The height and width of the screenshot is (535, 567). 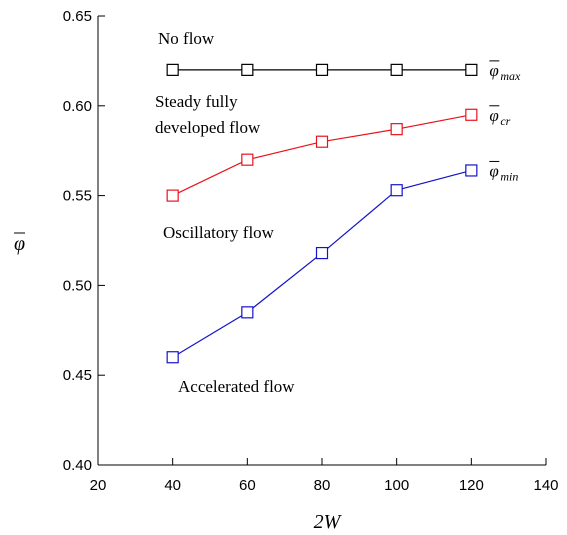 I want to click on x-axis-title: 2W, so click(x=328, y=522).